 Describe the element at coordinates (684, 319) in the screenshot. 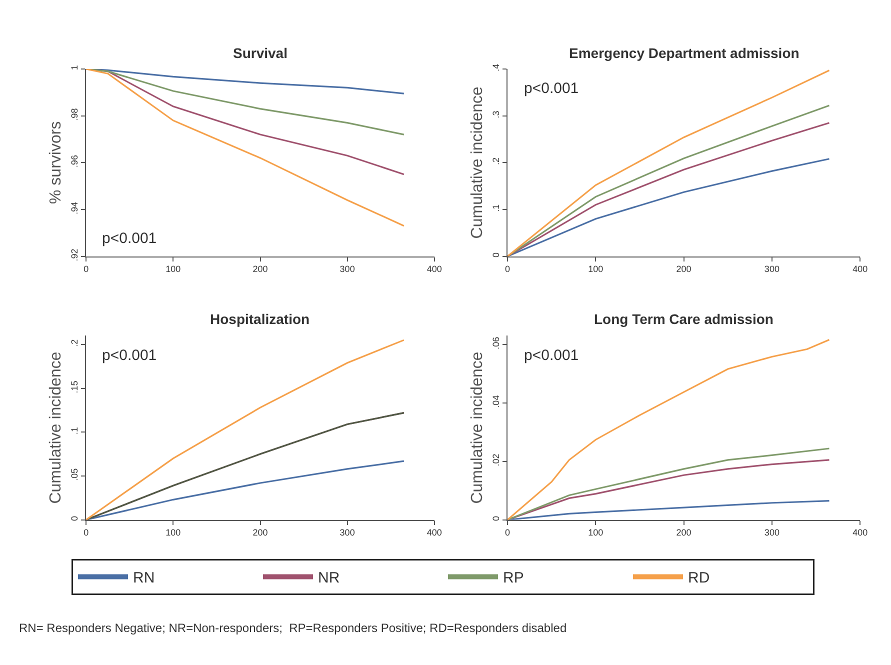

I see `chart-title: Long Term Care admission` at that location.